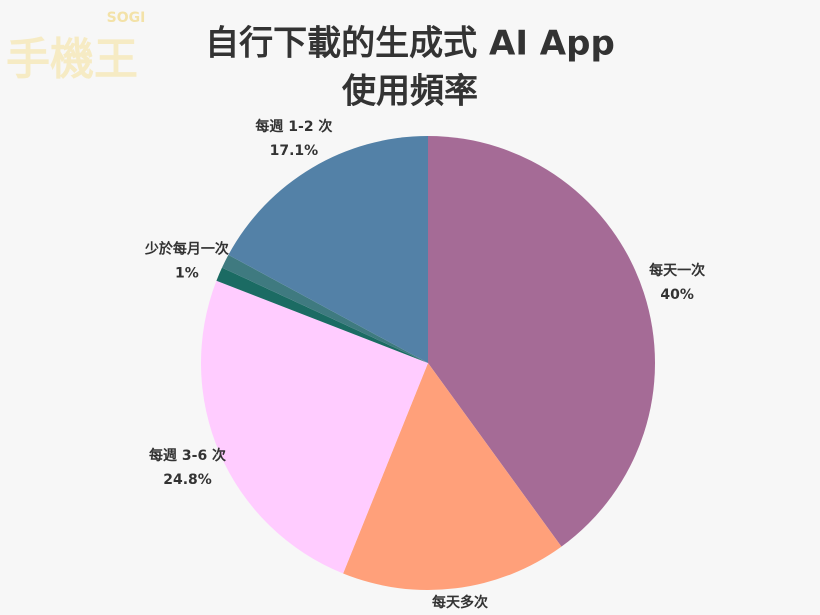  Describe the element at coordinates (186, 248) in the screenshot. I see `slice-label: 少於每月一次` at that location.